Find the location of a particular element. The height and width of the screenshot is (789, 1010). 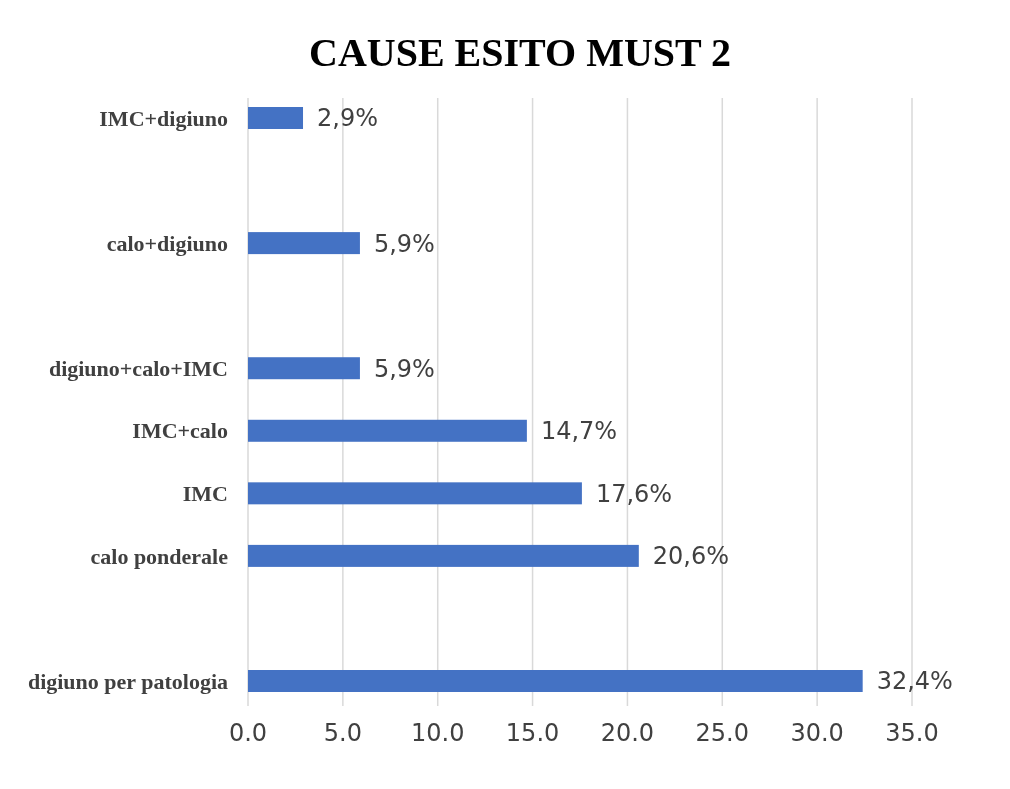

x-tick-label: 20.0 is located at coordinates (627, 733).